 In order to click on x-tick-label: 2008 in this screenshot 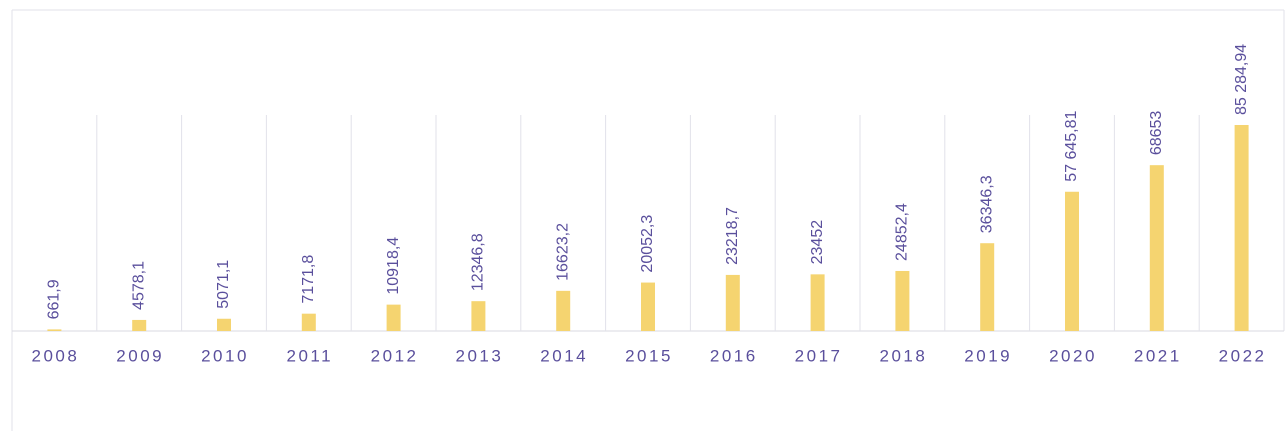, I will do `click(55, 355)`.